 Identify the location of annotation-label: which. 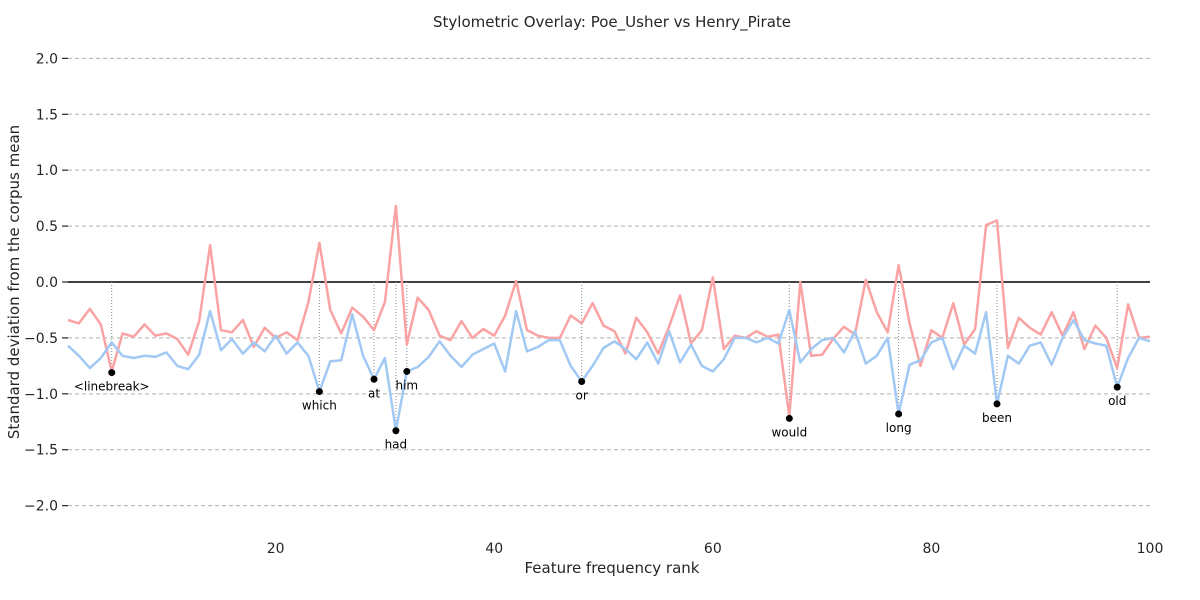
(319, 406).